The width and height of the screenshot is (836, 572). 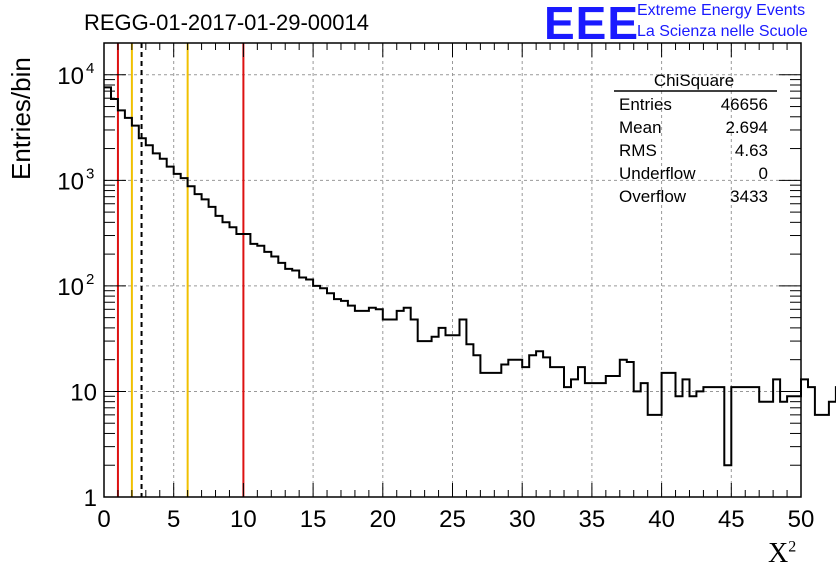 What do you see at coordinates (661, 519) in the screenshot?
I see `x-tick-label: 40` at bounding box center [661, 519].